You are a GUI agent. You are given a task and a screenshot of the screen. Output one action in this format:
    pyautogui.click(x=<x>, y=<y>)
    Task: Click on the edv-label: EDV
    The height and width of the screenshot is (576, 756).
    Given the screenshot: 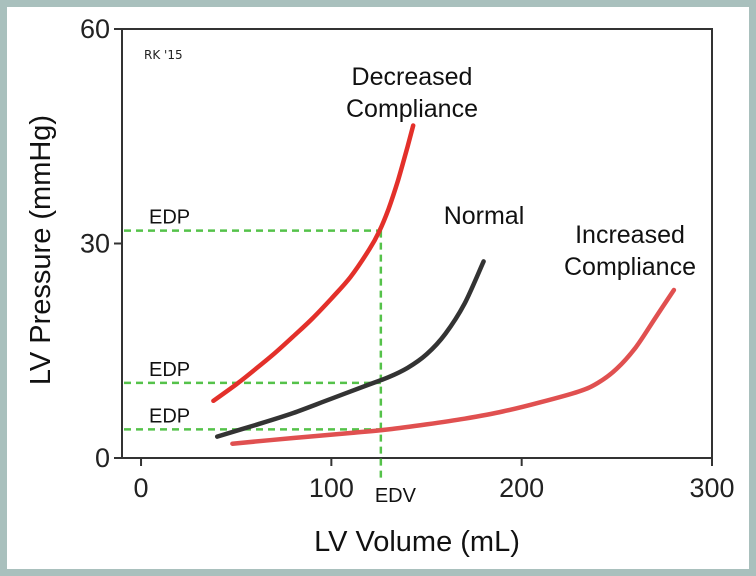 What is the action you would take?
    pyautogui.click(x=396, y=496)
    